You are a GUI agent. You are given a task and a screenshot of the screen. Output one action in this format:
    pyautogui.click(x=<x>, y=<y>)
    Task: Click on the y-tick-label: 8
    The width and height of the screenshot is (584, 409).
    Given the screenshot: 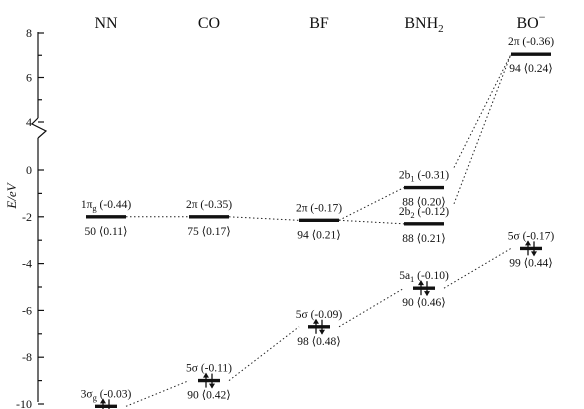 What is the action you would take?
    pyautogui.click(x=29, y=33)
    